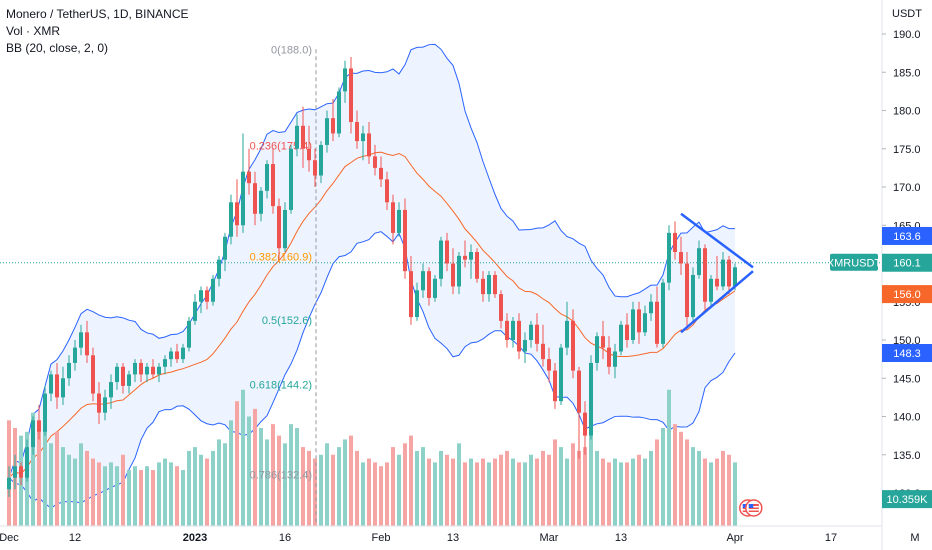  I want to click on price-tick-label: 150.0, so click(907, 341).